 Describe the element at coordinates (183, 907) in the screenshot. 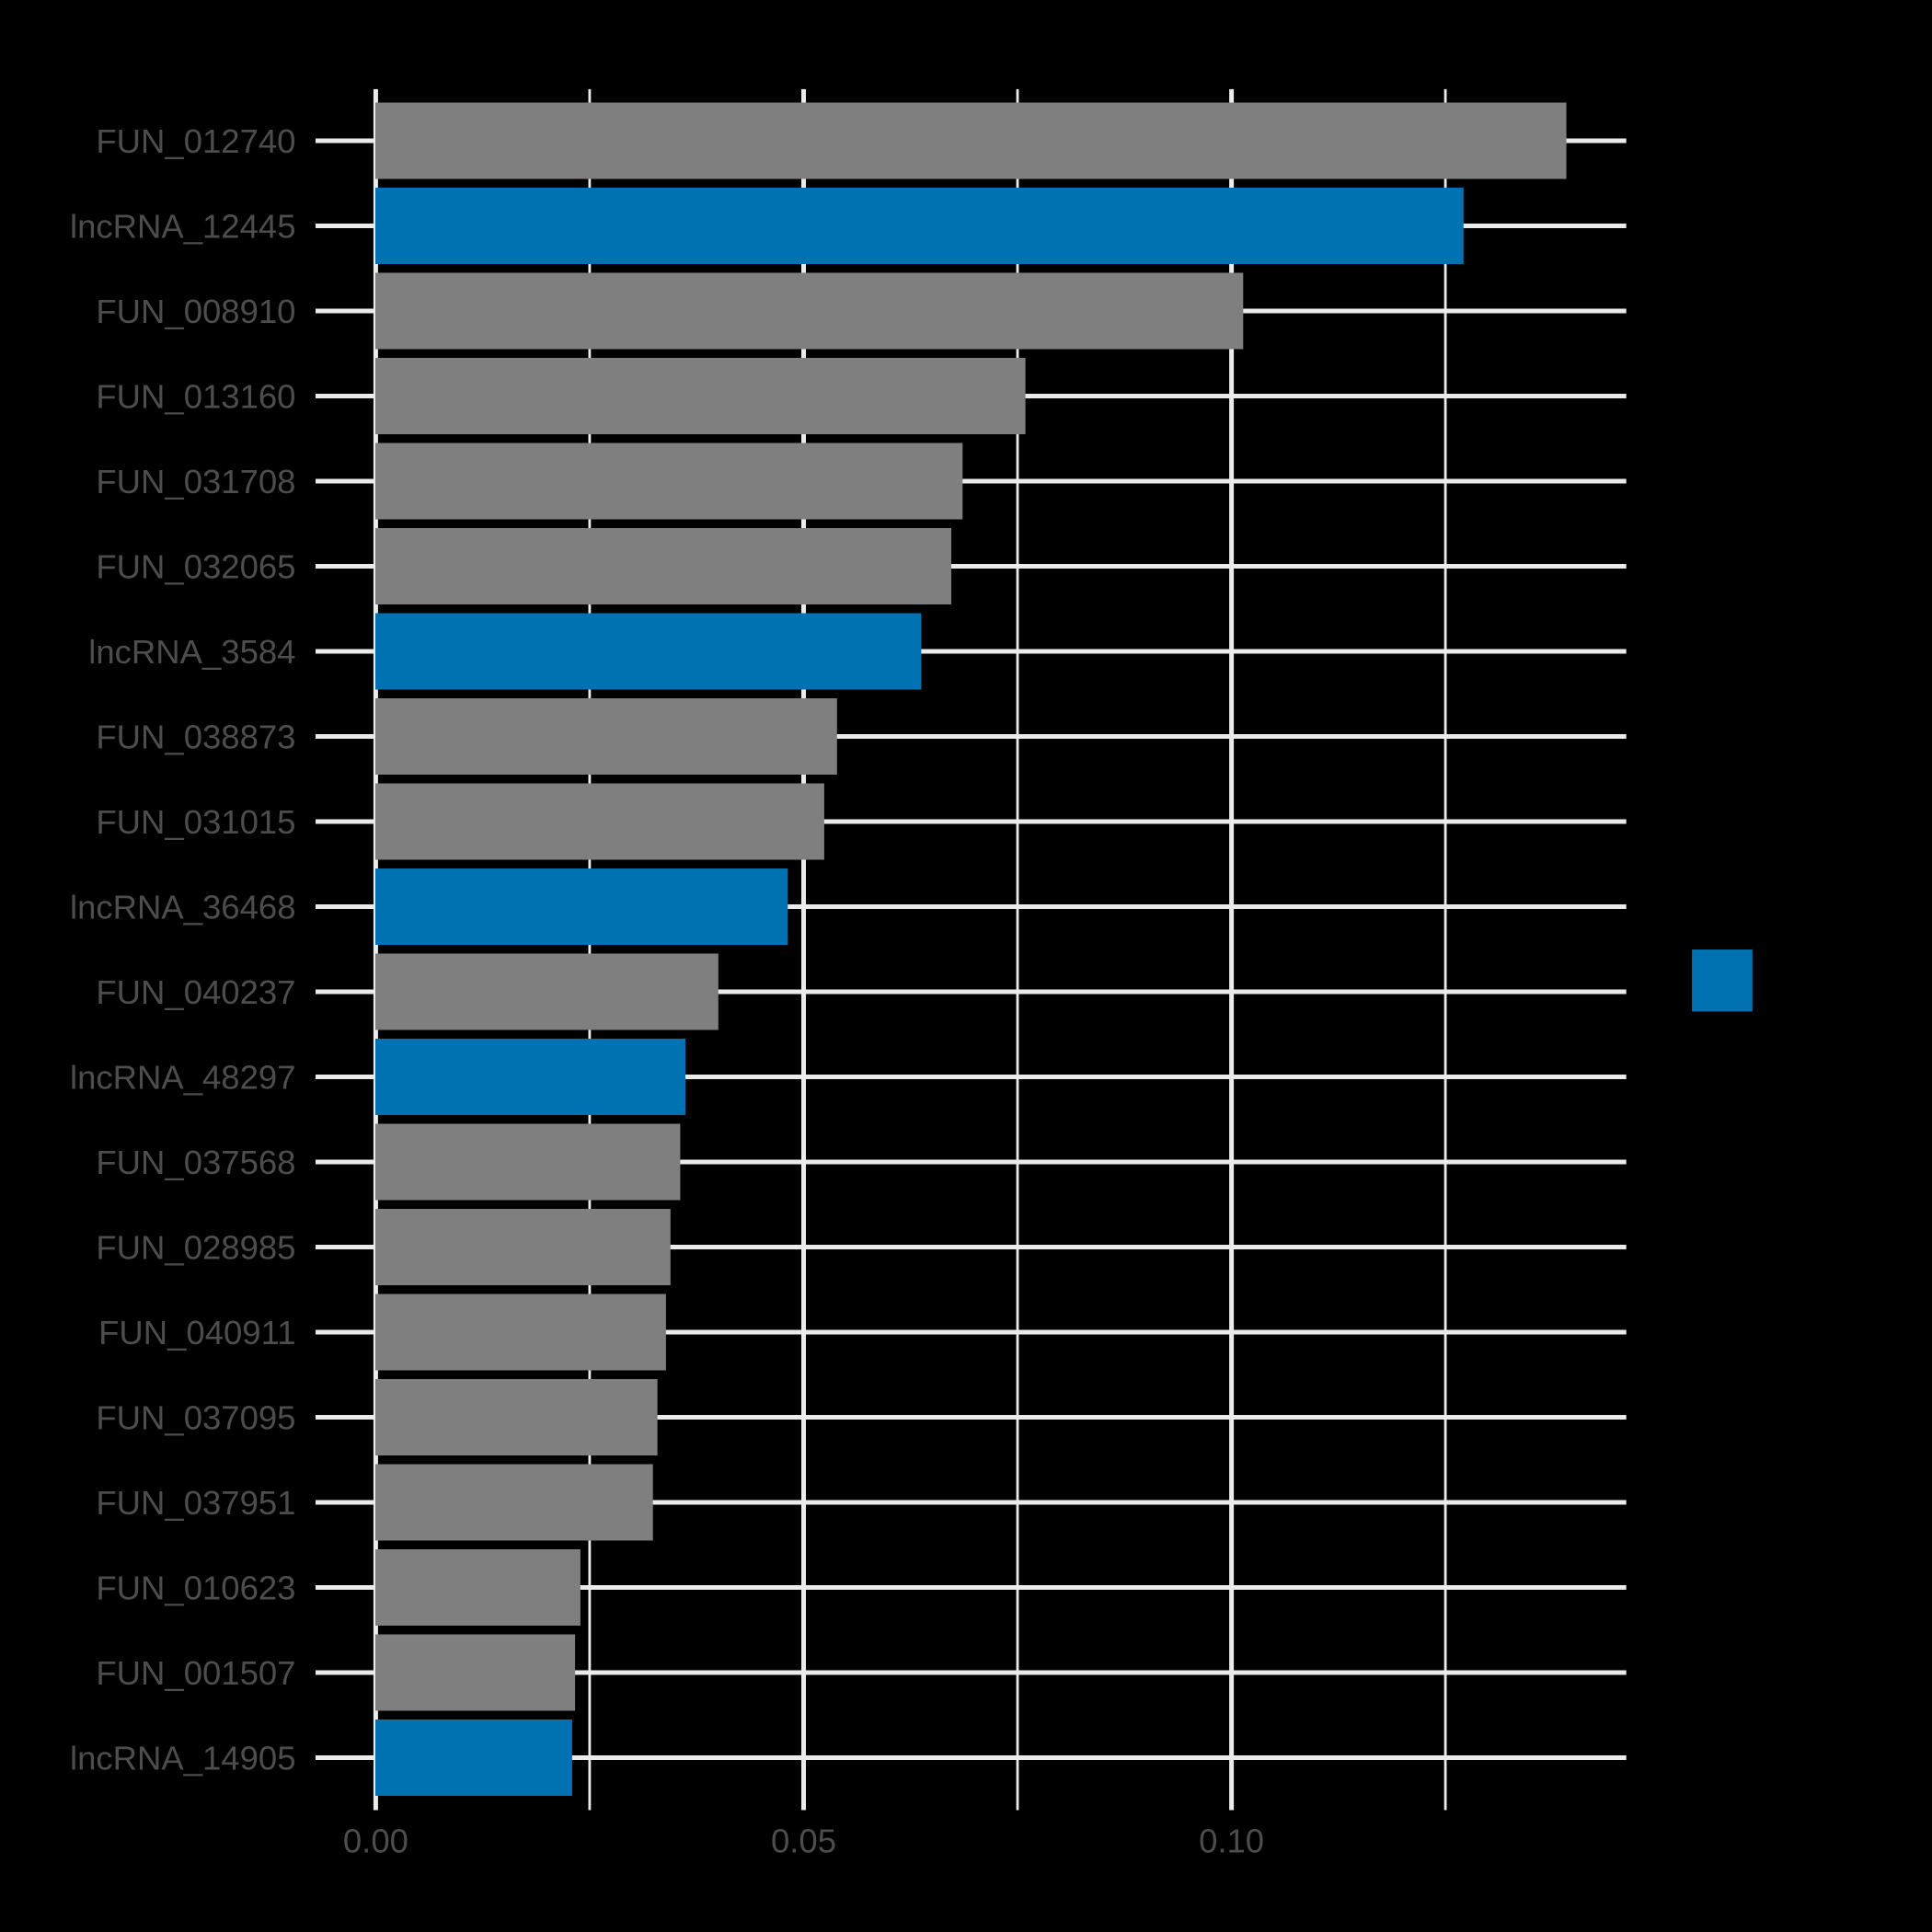

I see `svg-text: lncRNA_36468` at that location.